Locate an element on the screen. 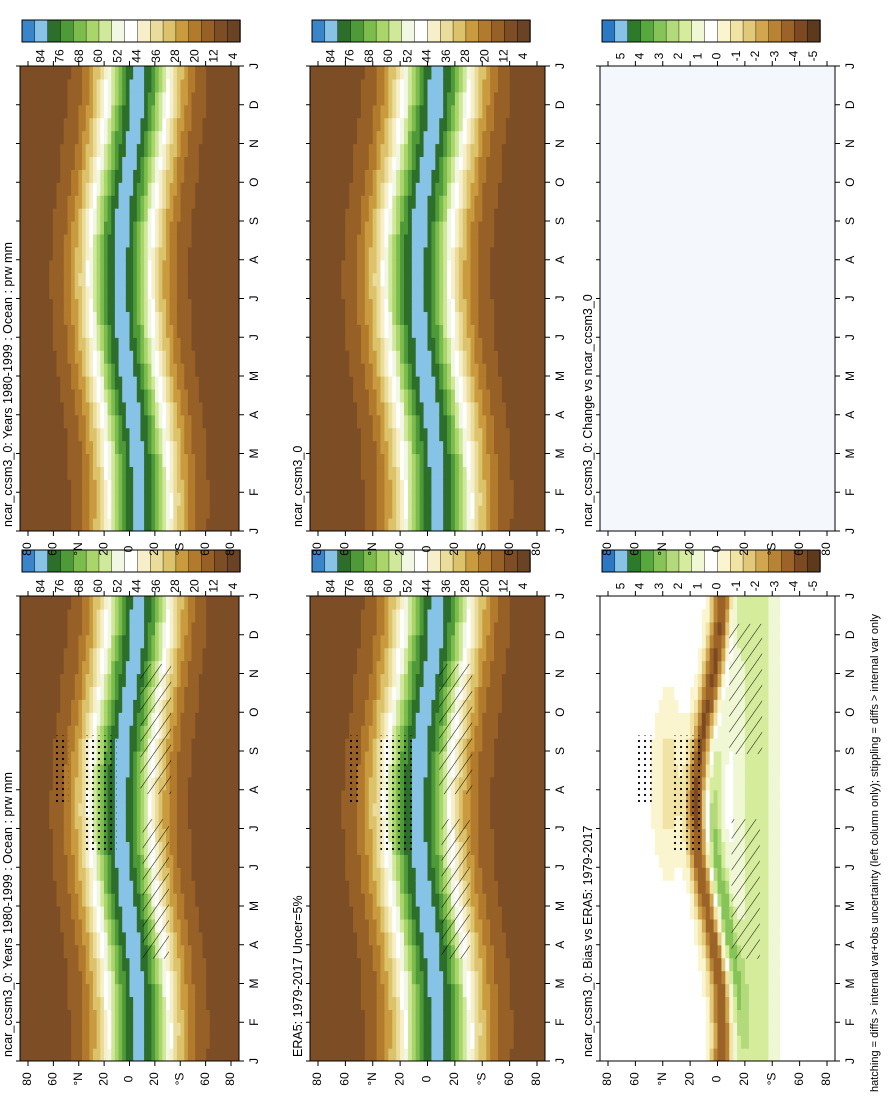  colorbar-label: 36 is located at coordinates (156, 586).